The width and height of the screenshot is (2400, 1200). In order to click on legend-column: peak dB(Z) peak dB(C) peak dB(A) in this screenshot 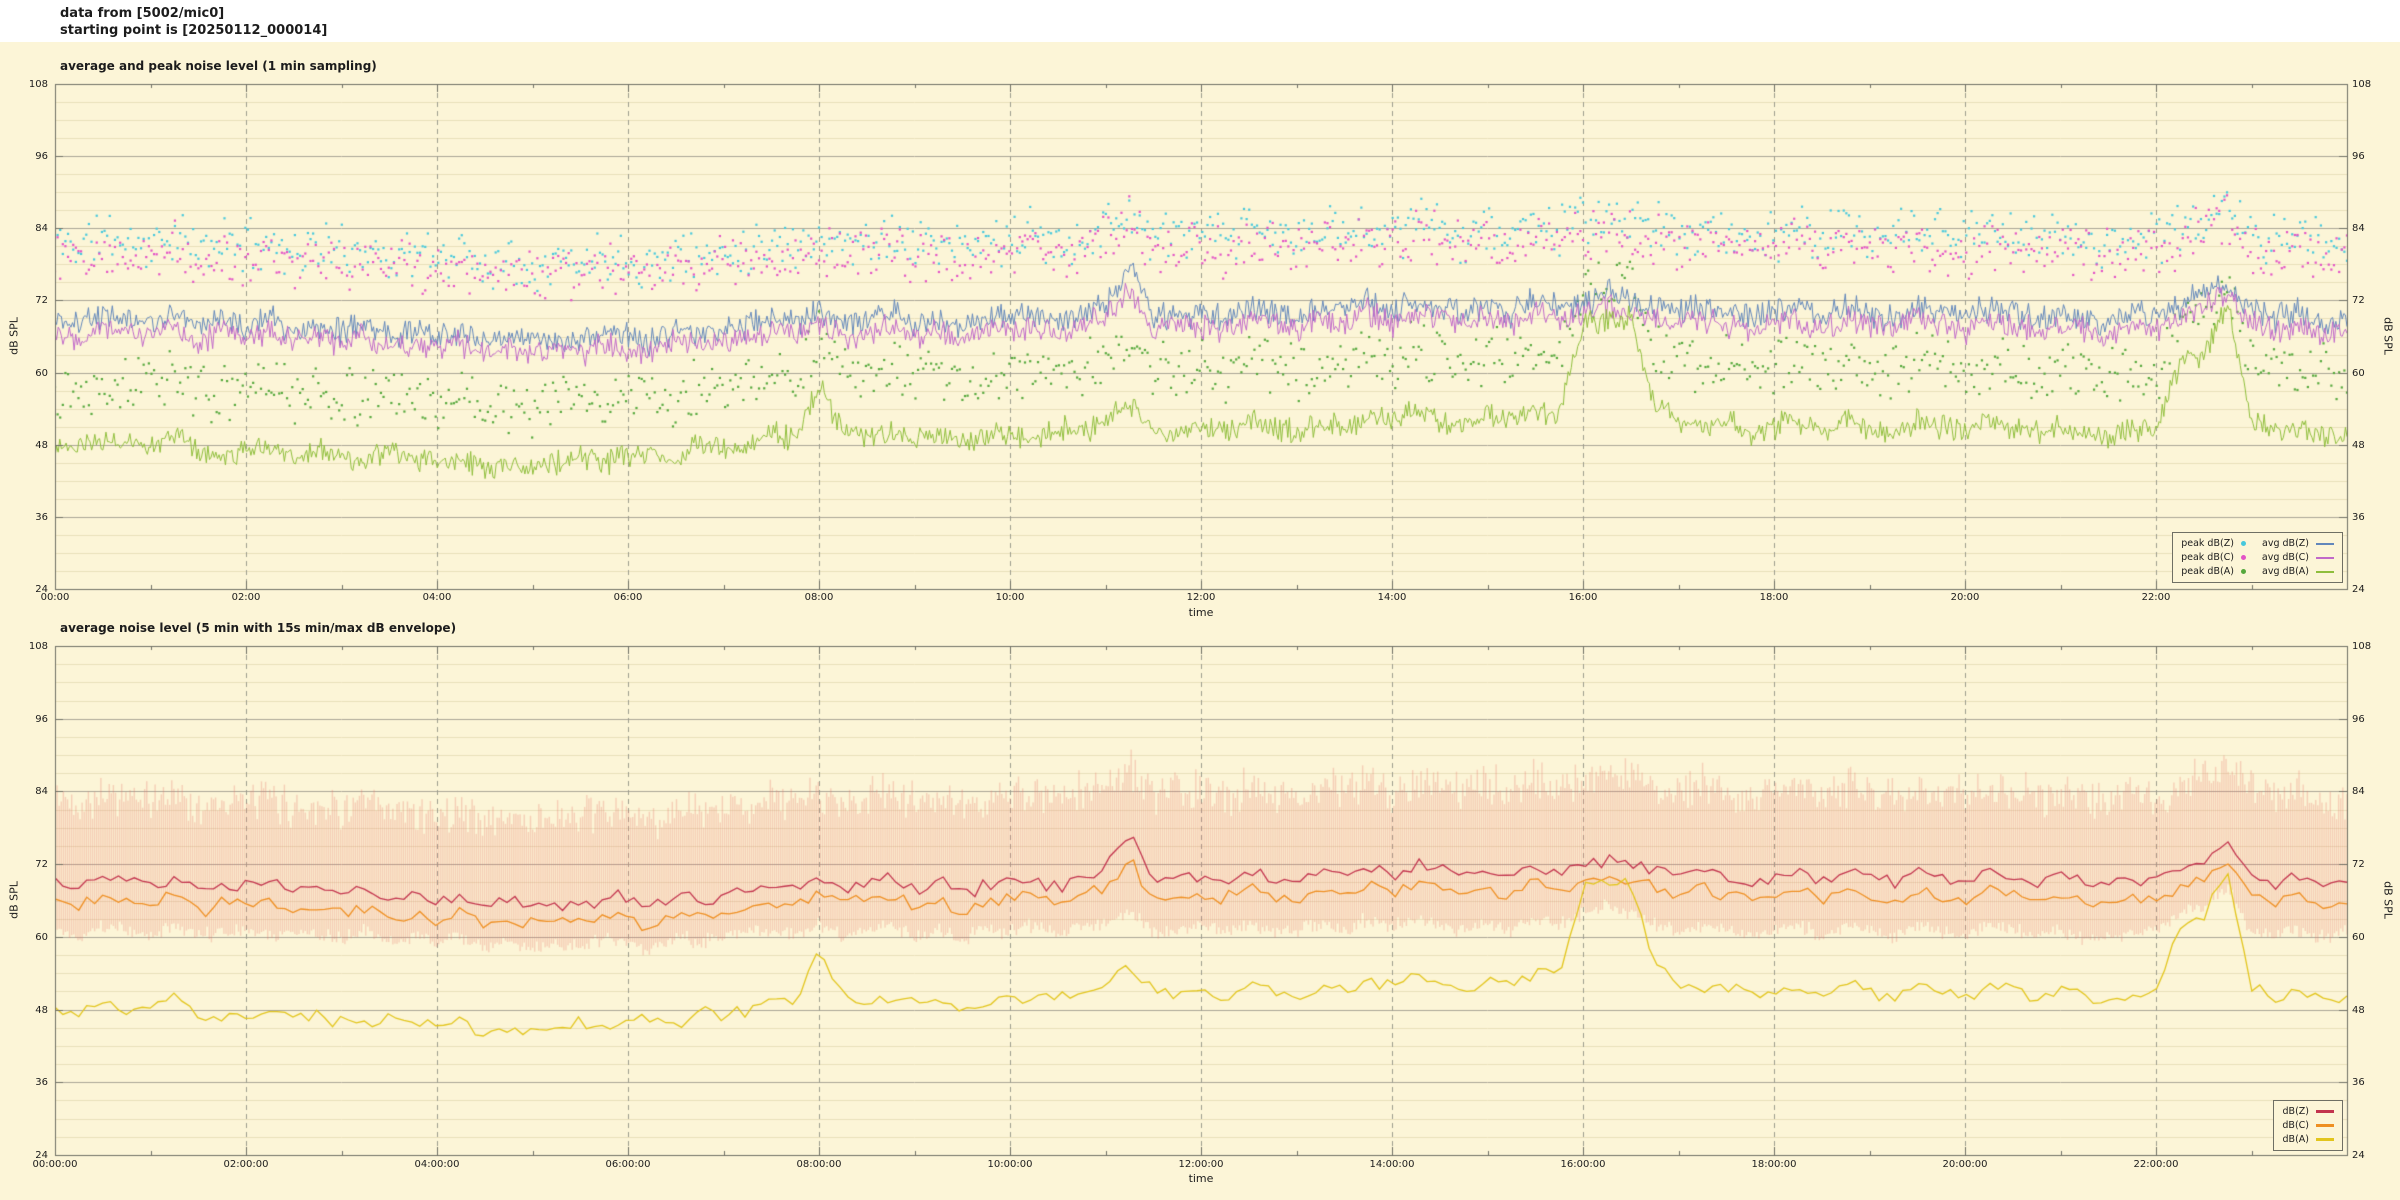, I will do `click(2213, 557)`.